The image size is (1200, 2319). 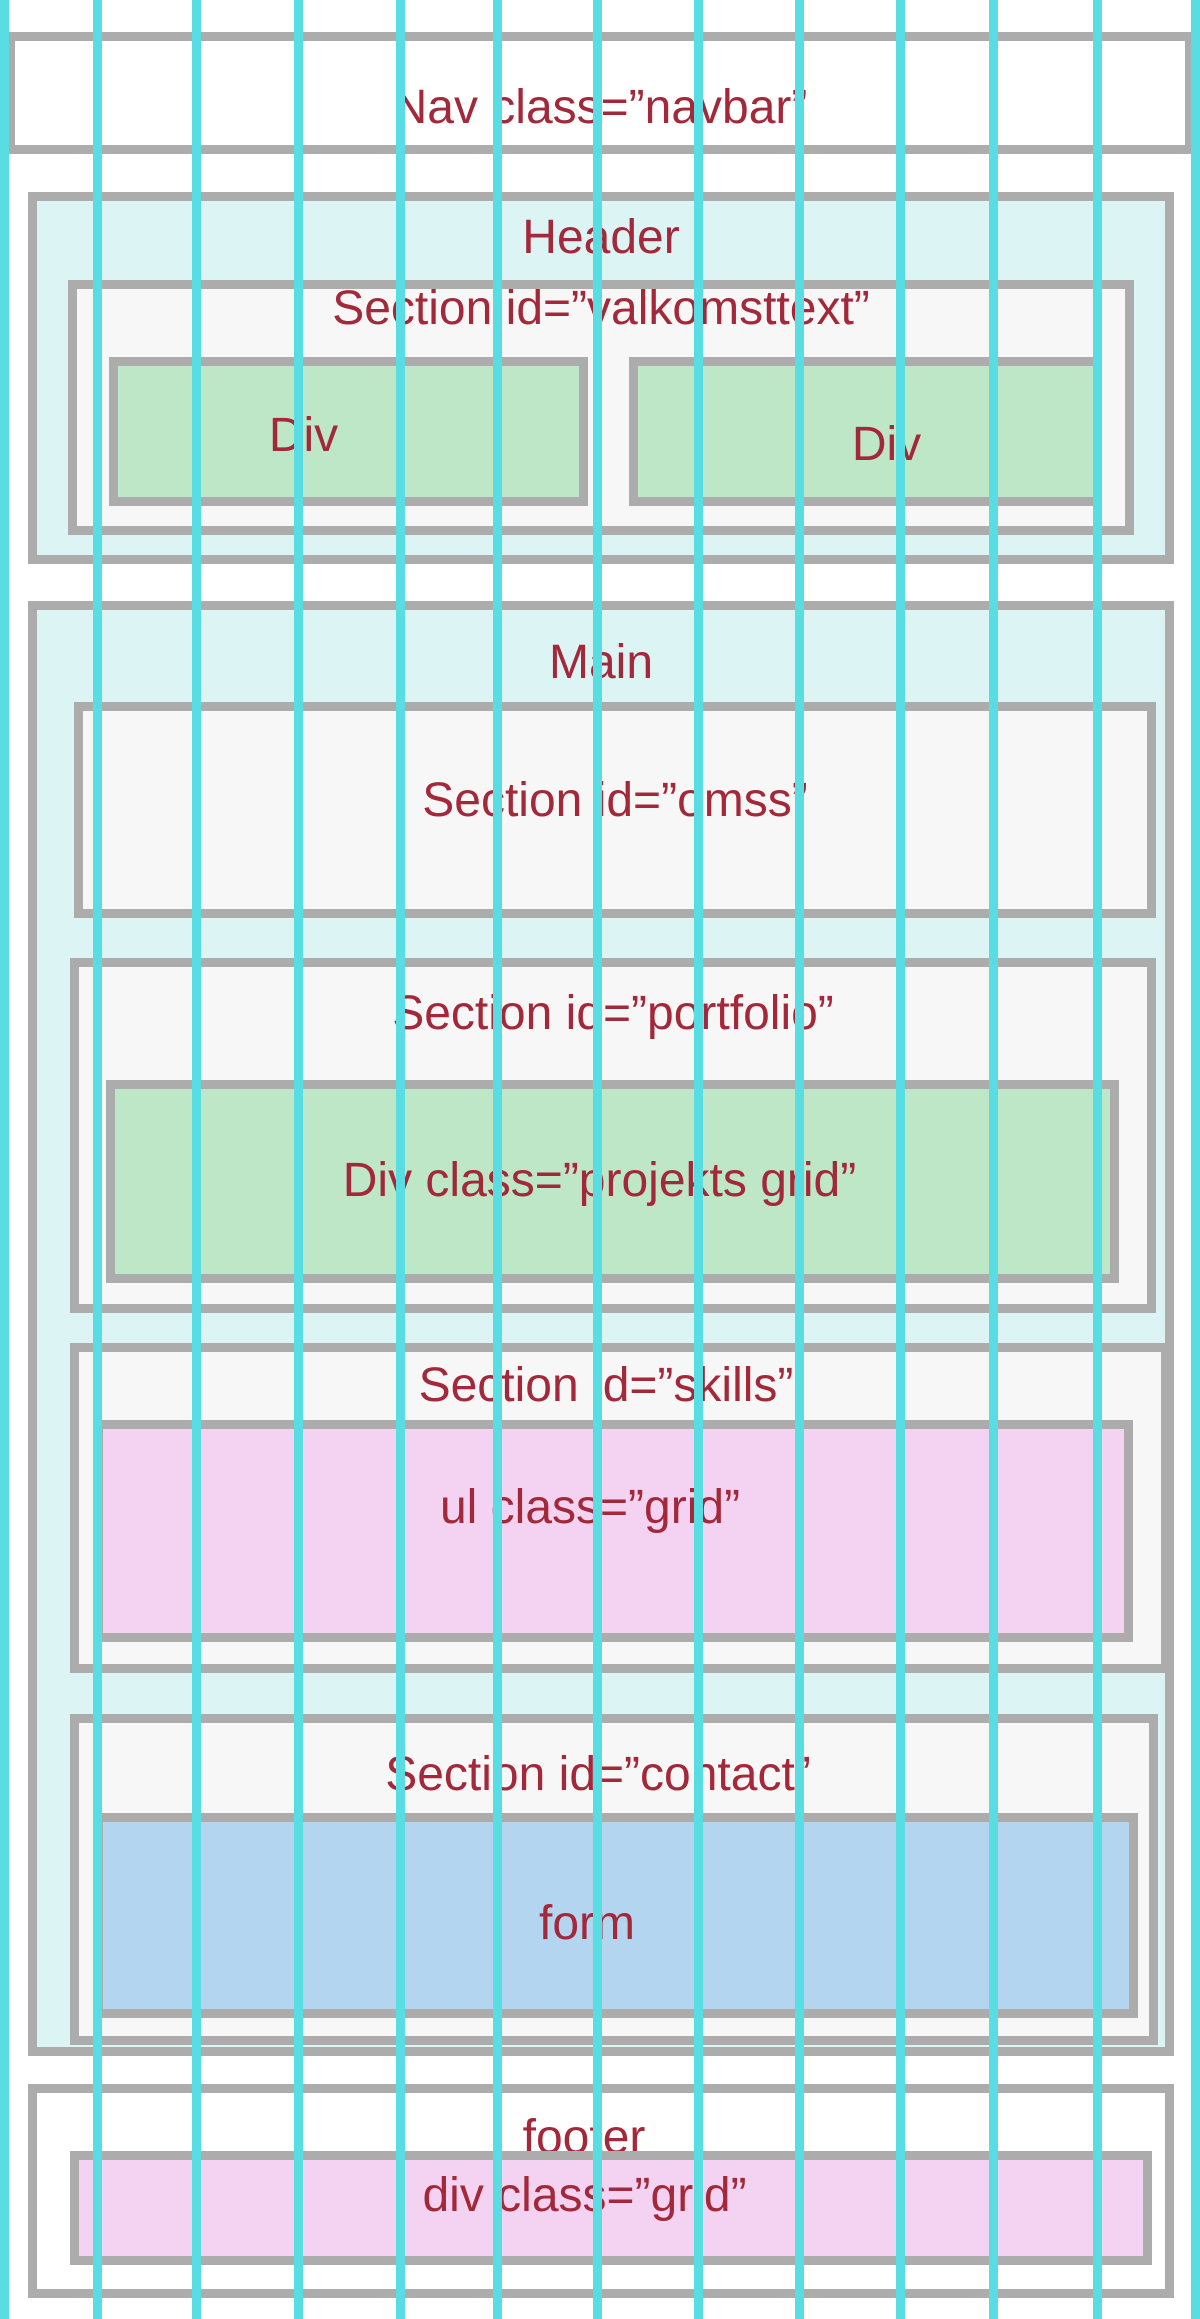 I want to click on skills-ul-grid-label: ul class=”grid”, so click(x=590, y=1507).